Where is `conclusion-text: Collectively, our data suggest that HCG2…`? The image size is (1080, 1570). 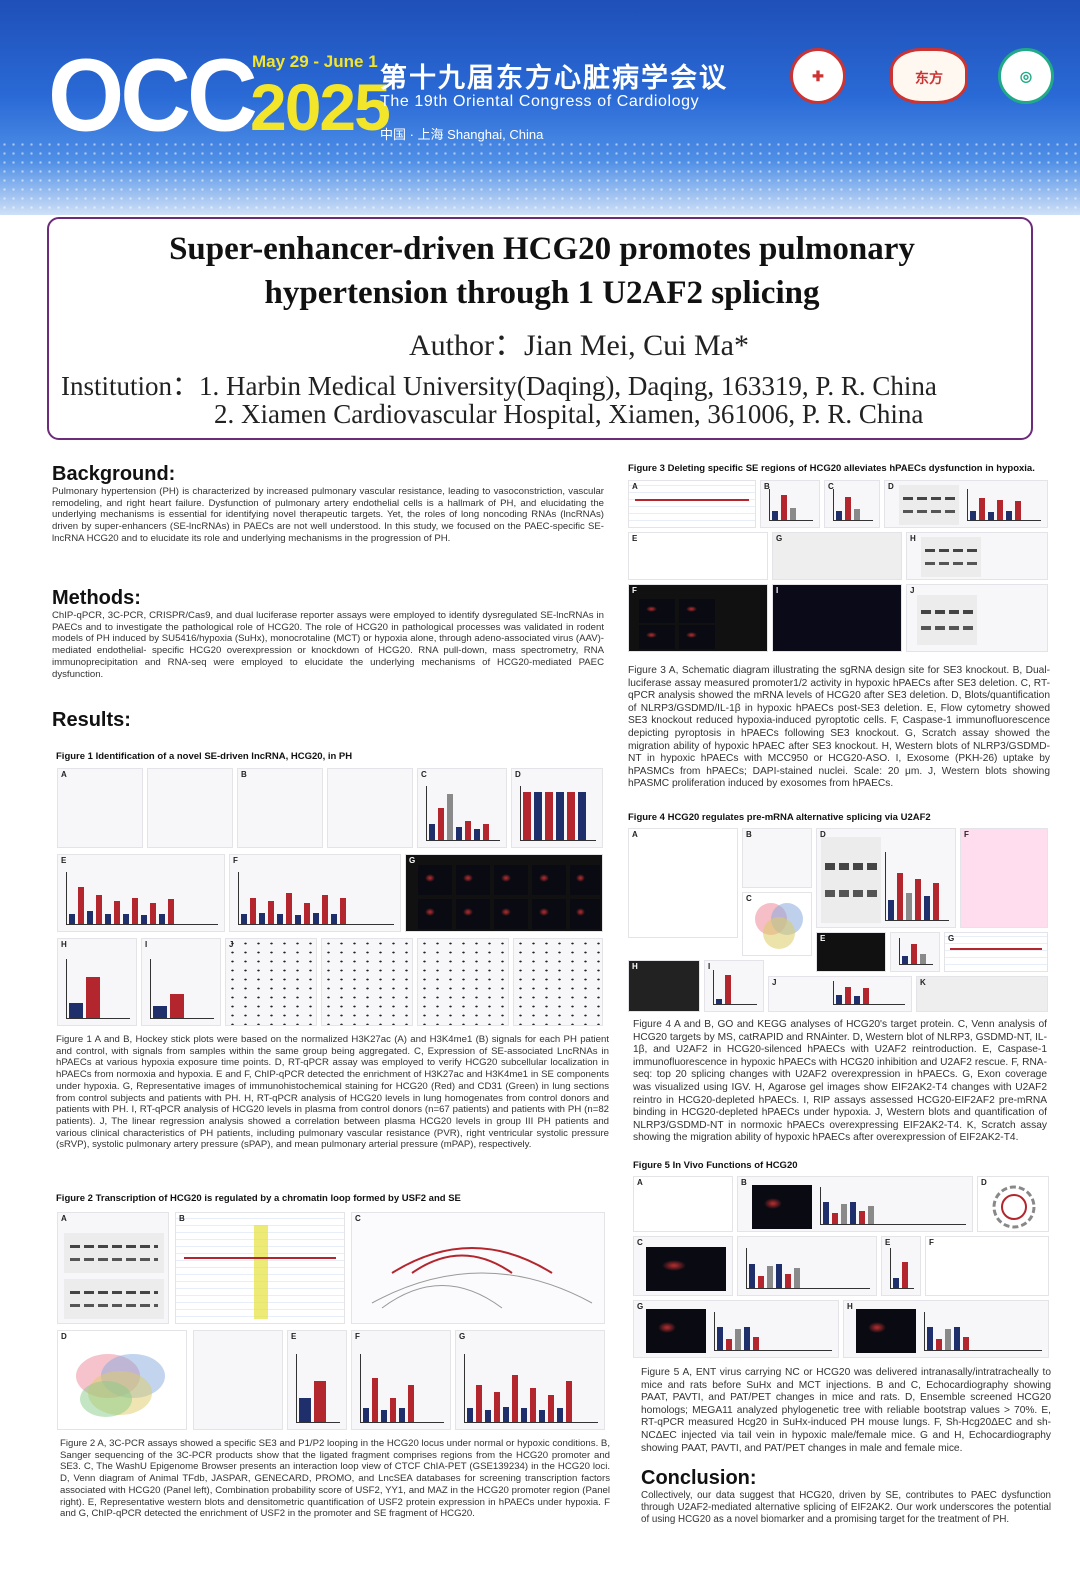 conclusion-text: Collectively, our data suggest that HCG2… is located at coordinates (846, 1507).